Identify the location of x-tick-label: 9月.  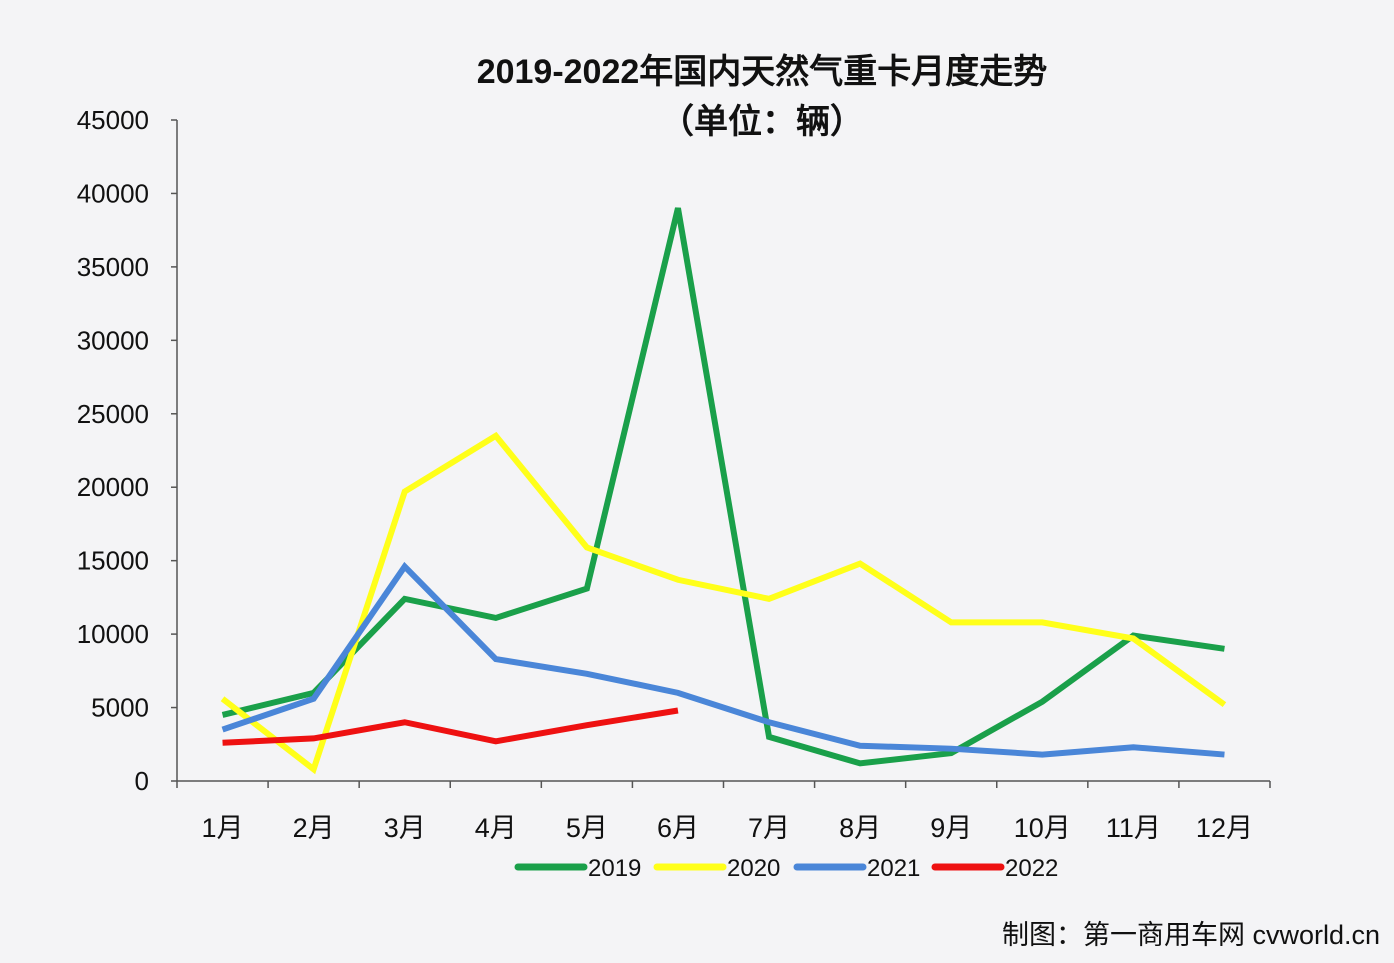
(951, 828).